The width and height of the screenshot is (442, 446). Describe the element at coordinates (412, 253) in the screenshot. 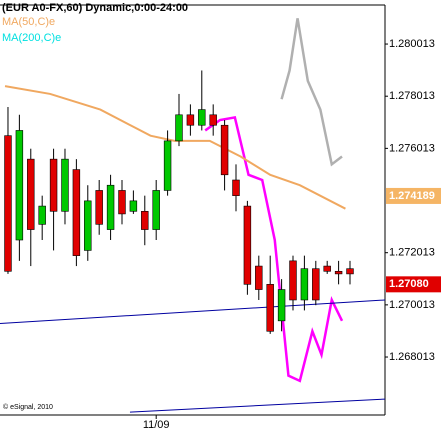

I see `y-tick-label: 1.272013` at that location.